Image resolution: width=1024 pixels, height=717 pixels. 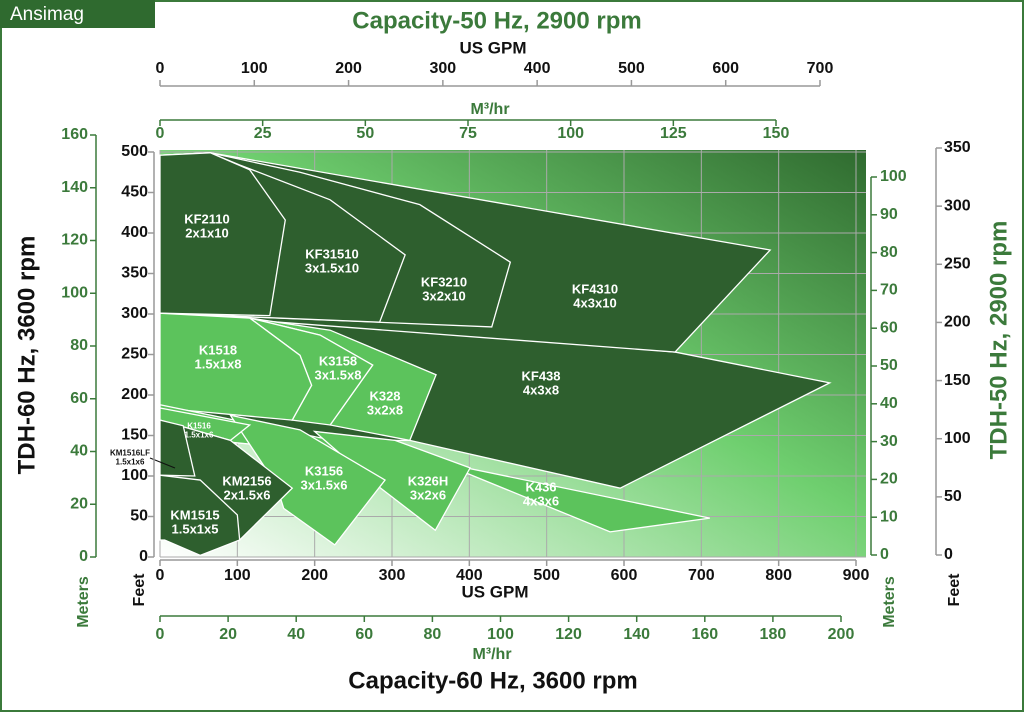 I want to click on y-tick-label: 40, so click(x=889, y=403).